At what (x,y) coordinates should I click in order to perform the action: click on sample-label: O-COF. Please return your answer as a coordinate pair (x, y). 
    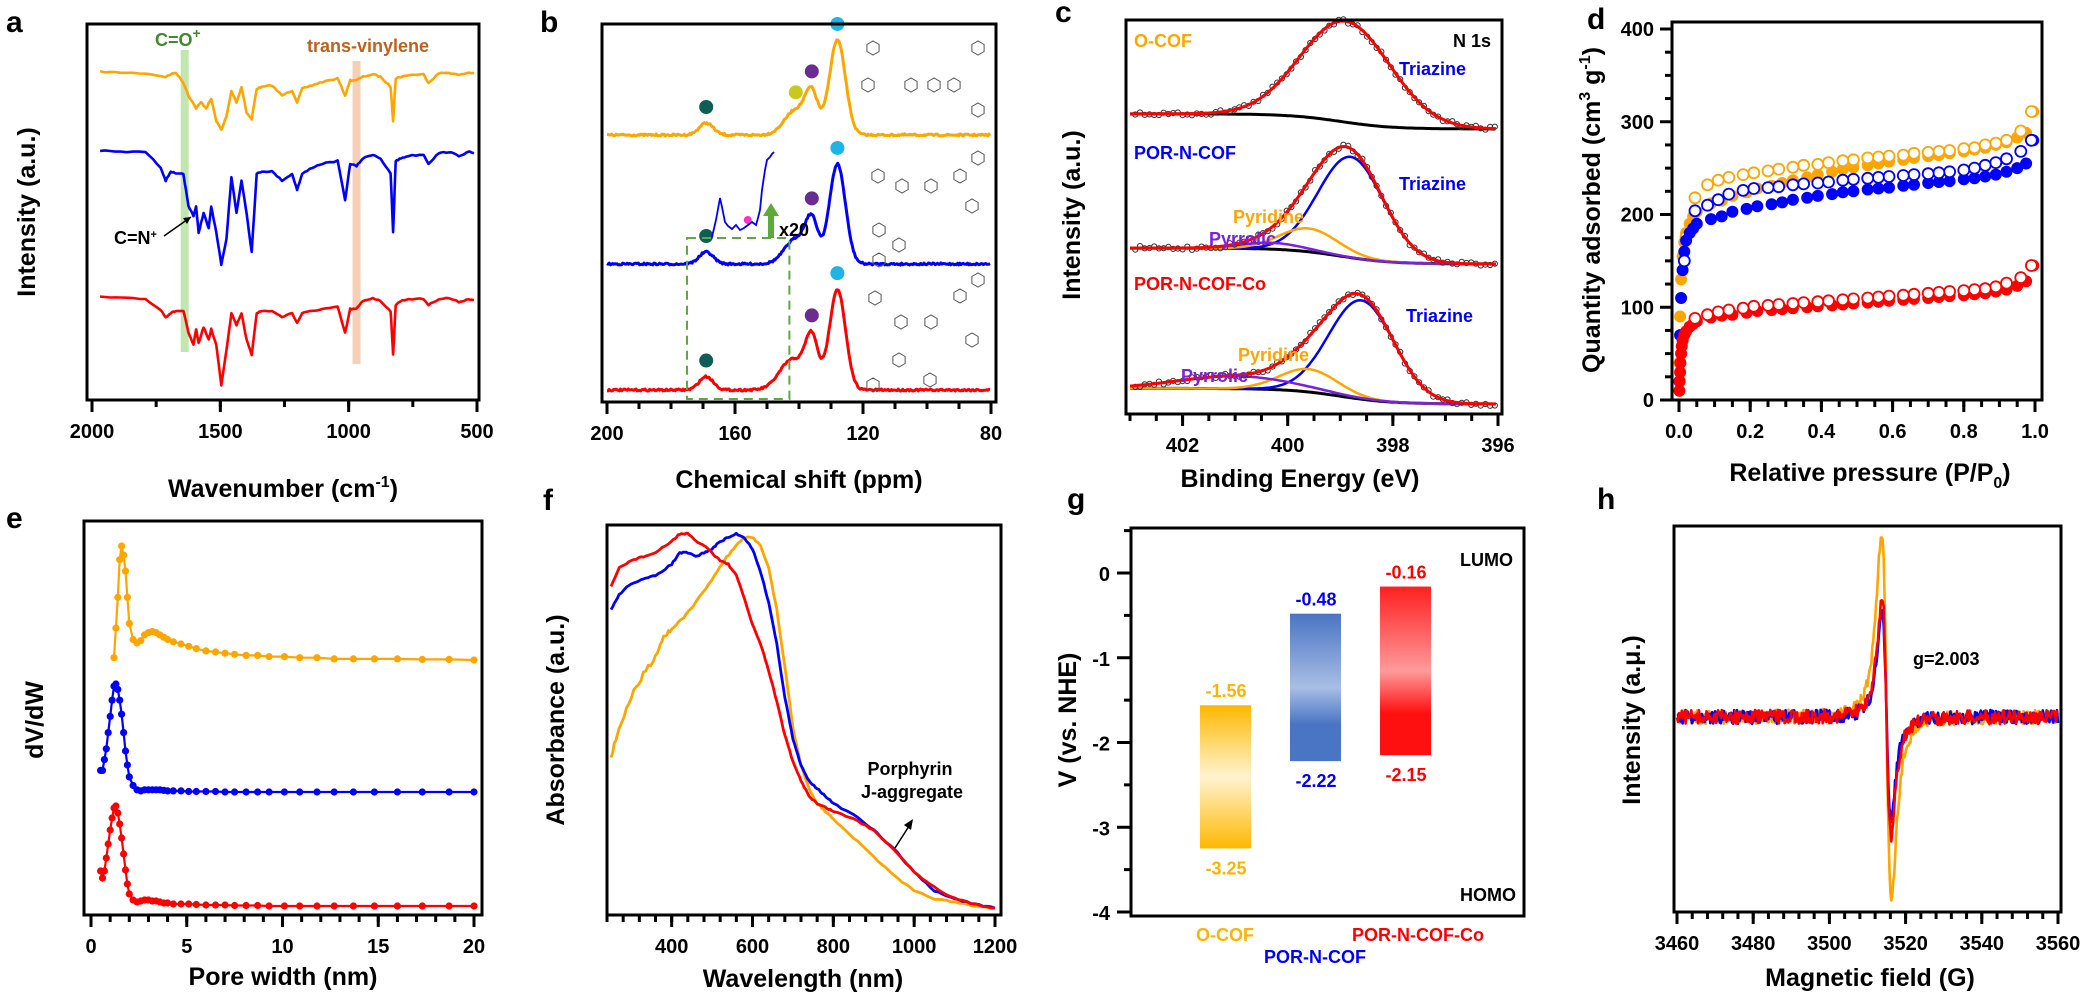
    Looking at the image, I should click on (1163, 41).